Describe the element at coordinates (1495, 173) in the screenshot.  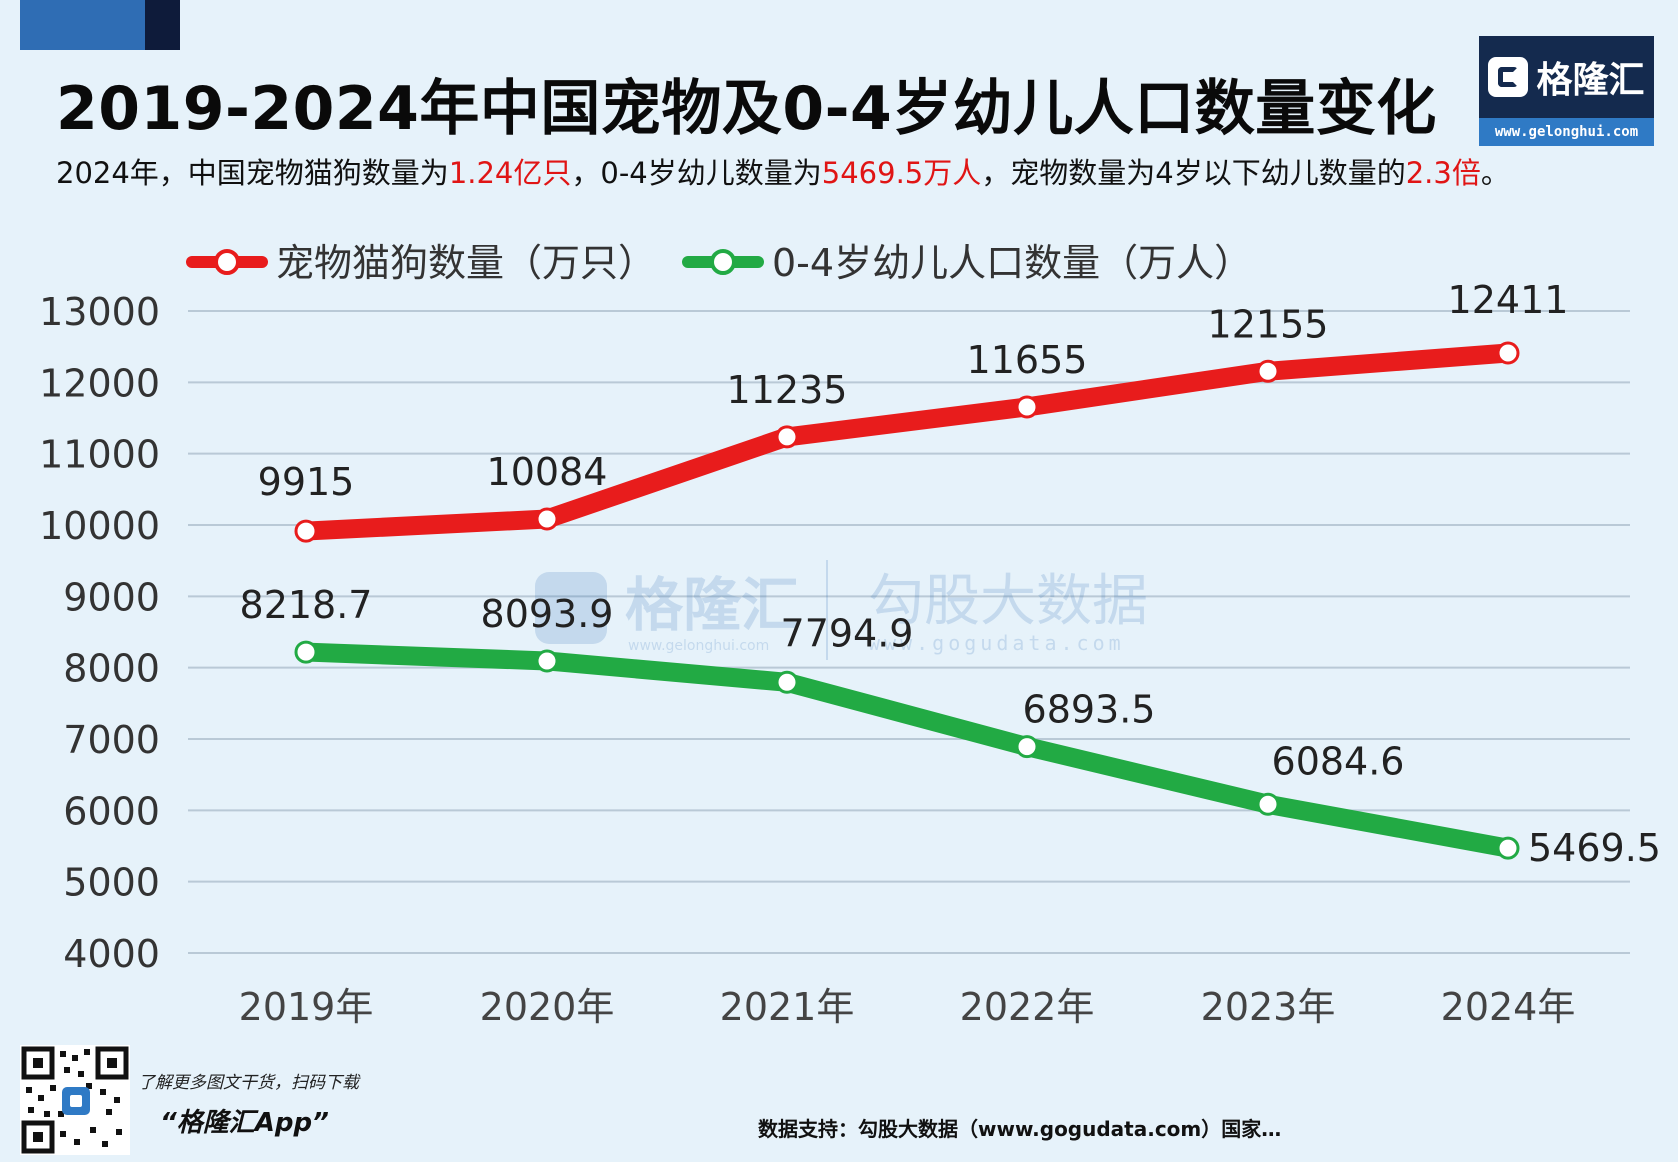
I see `subtitle-part-4: 。` at that location.